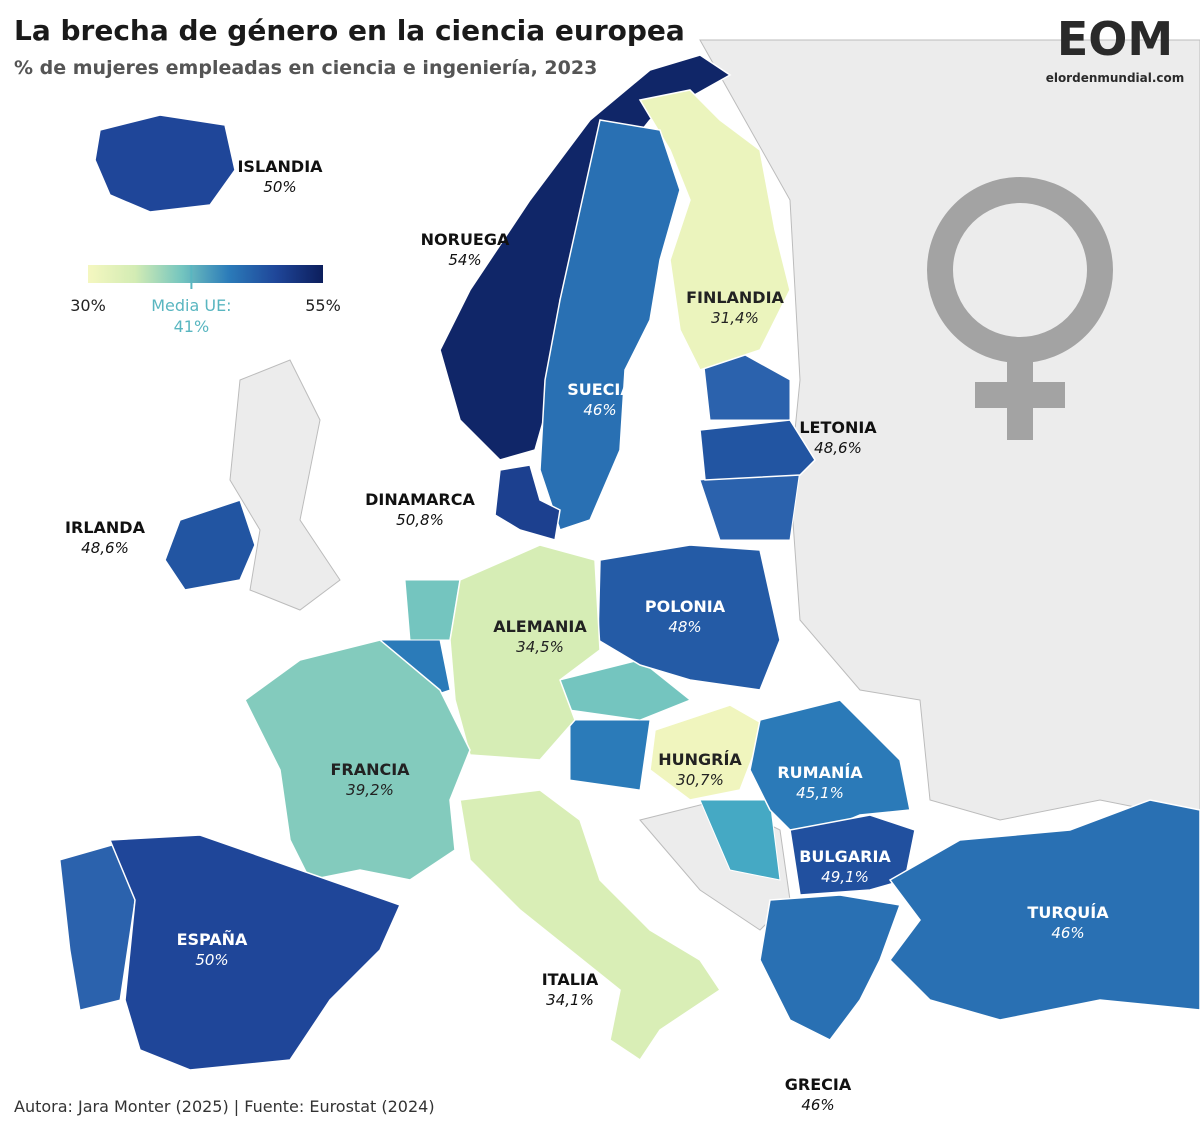 The height and width of the screenshot is (1128, 1200). I want to click on country-value: 48%, so click(684, 627).